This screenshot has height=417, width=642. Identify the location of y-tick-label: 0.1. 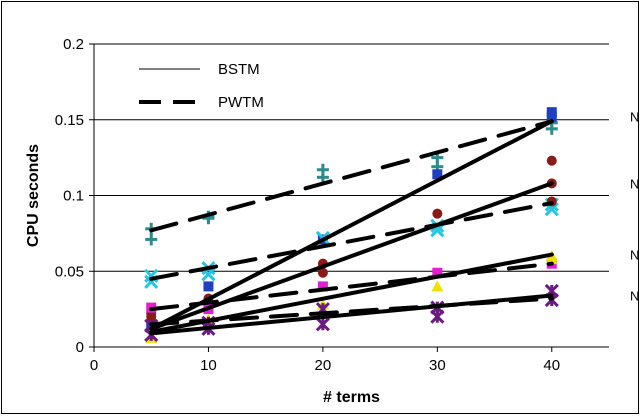
(73, 196).